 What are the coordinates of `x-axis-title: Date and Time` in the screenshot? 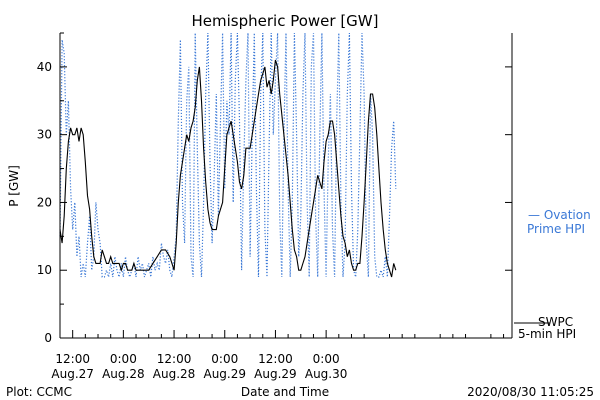 It's located at (285, 392).